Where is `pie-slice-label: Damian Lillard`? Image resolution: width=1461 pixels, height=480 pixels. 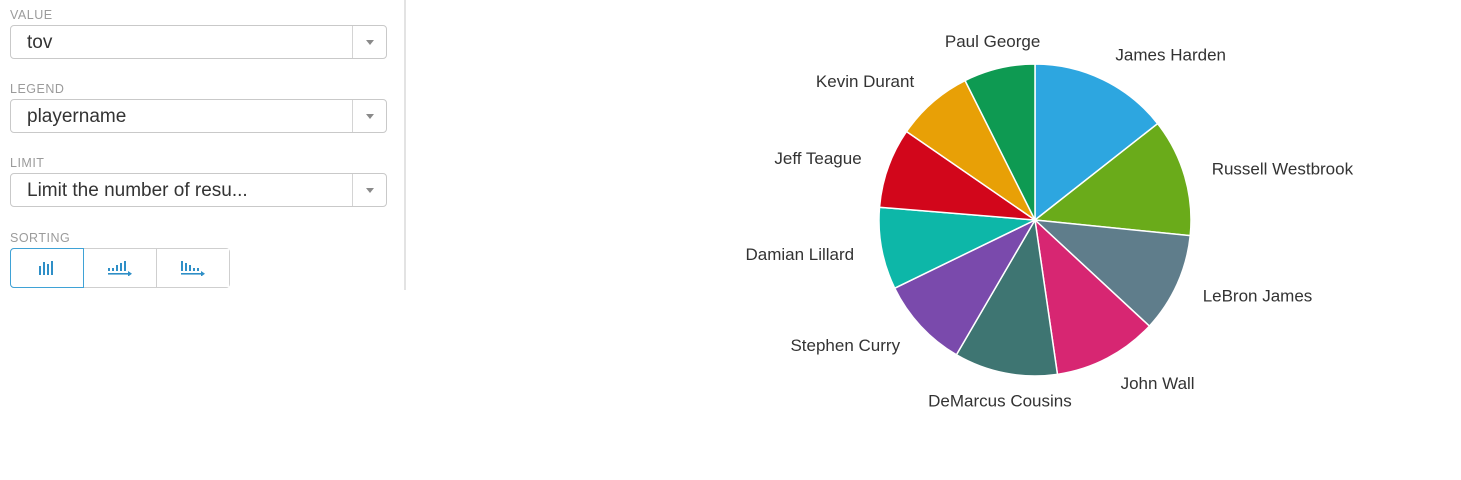
pie-slice-label: Damian Lillard is located at coordinates (799, 254).